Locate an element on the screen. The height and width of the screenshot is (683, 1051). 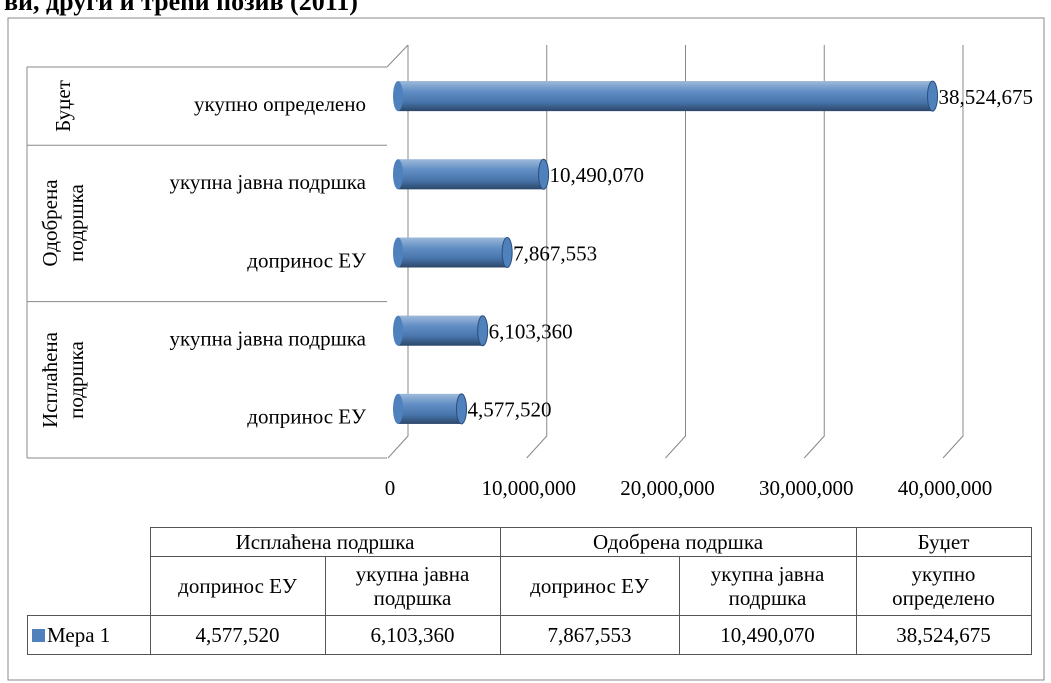
x-tick-label: 0 is located at coordinates (390, 488).